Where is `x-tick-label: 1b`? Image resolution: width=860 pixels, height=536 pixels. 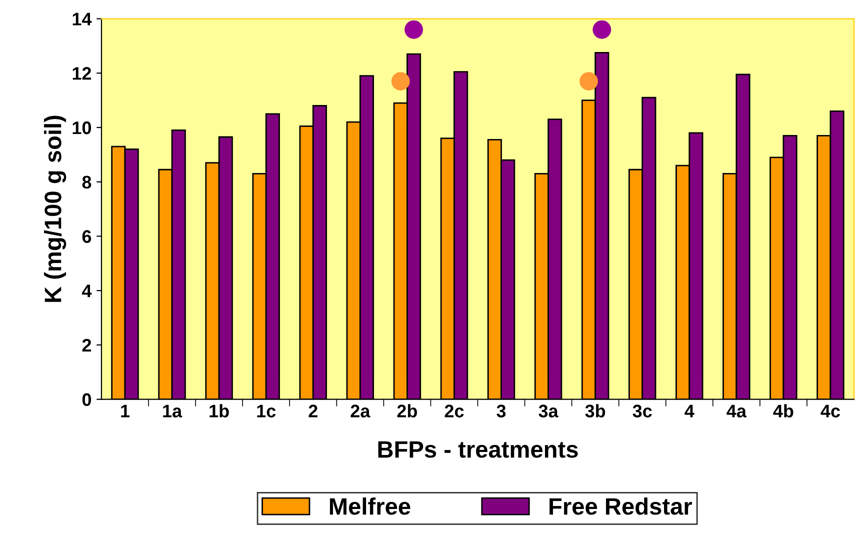 x-tick-label: 1b is located at coordinates (219, 411).